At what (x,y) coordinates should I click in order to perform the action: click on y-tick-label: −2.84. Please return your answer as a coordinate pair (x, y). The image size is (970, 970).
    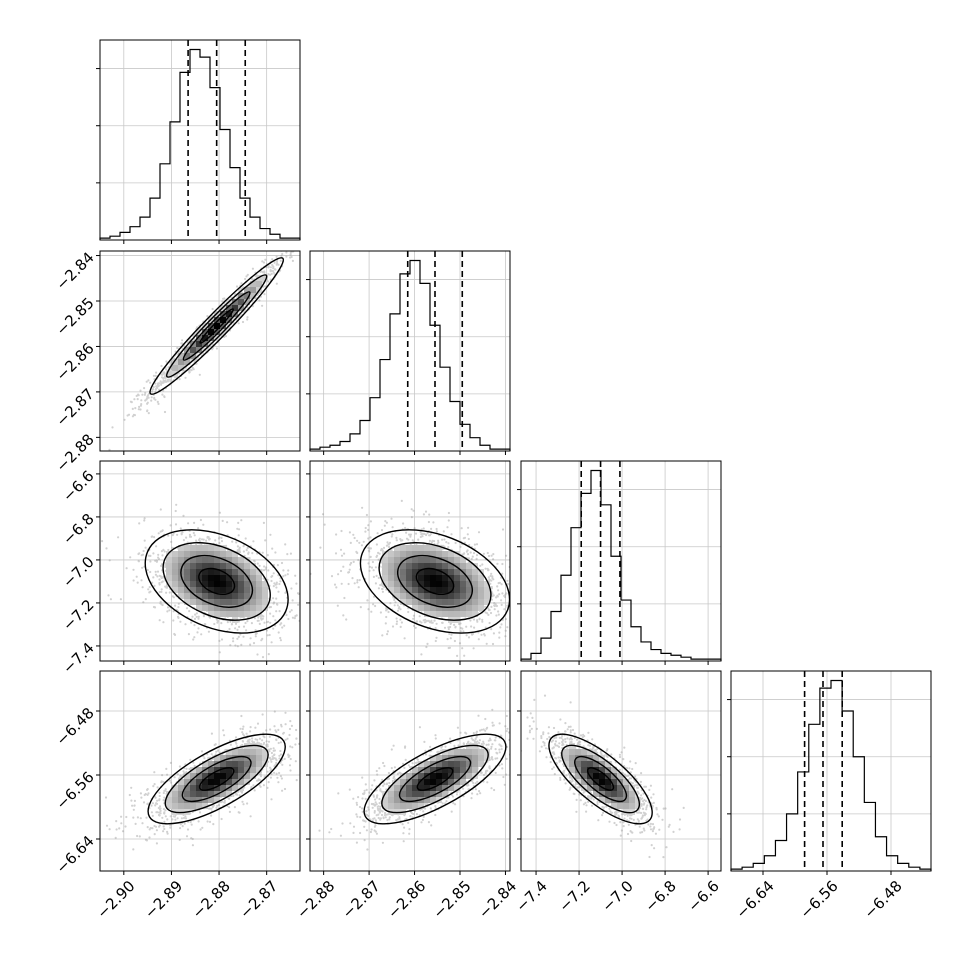
    Looking at the image, I should click on (74, 270).